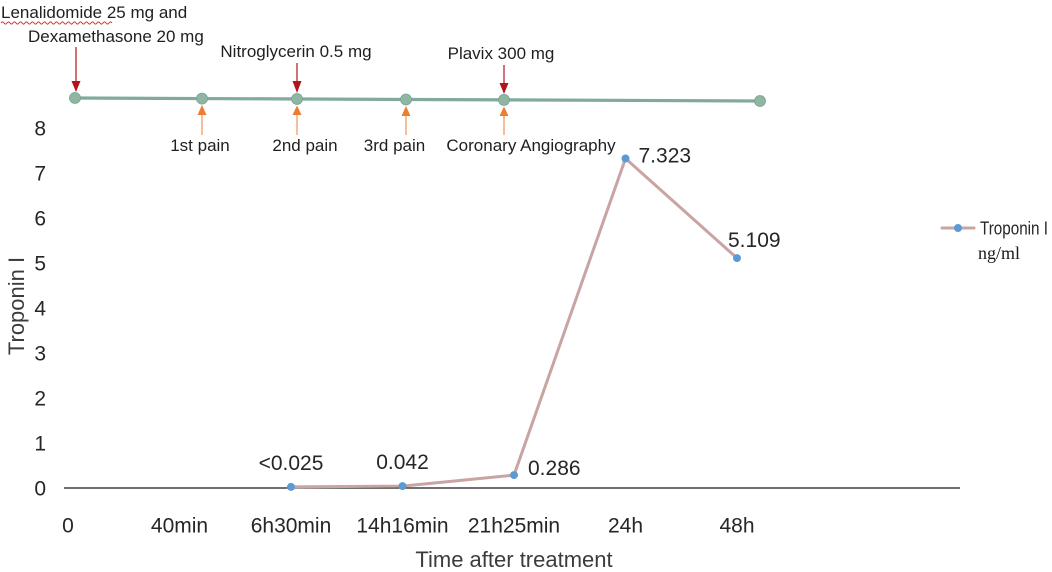  I want to click on data-label: 5.109, so click(754, 240).